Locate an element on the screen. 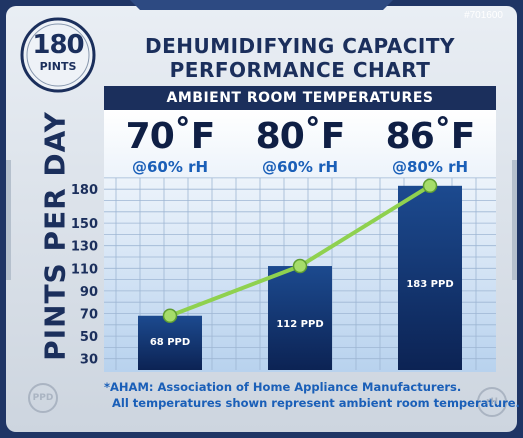  chart-title-line2: PERFORMANCE CHART is located at coordinates (300, 70).